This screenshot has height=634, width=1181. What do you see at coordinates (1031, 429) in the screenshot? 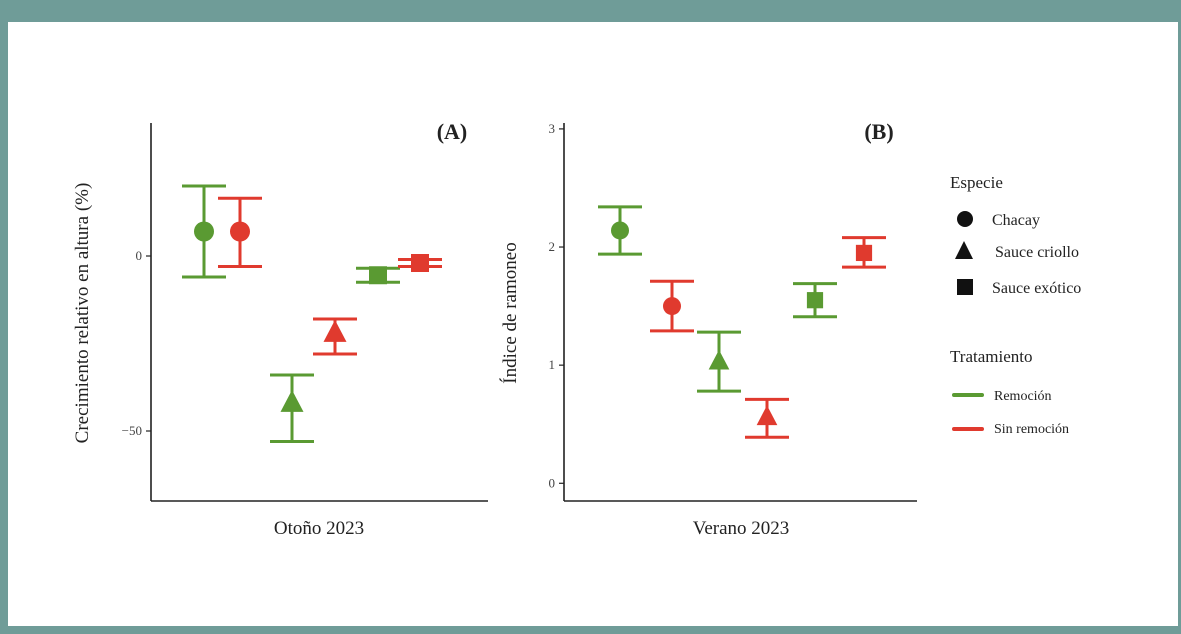
I see `legend-tratamiento-sin-remocion: Sin remoción` at bounding box center [1031, 429].